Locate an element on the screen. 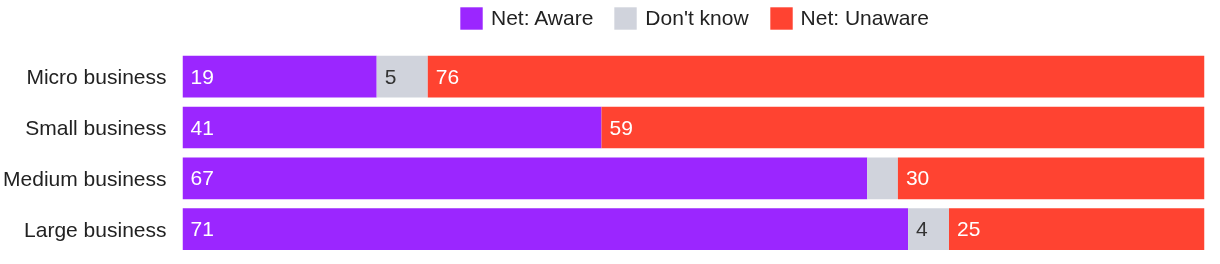 Image resolution: width=1220 pixels, height=264 pixels. data-label: 41 is located at coordinates (202, 127).